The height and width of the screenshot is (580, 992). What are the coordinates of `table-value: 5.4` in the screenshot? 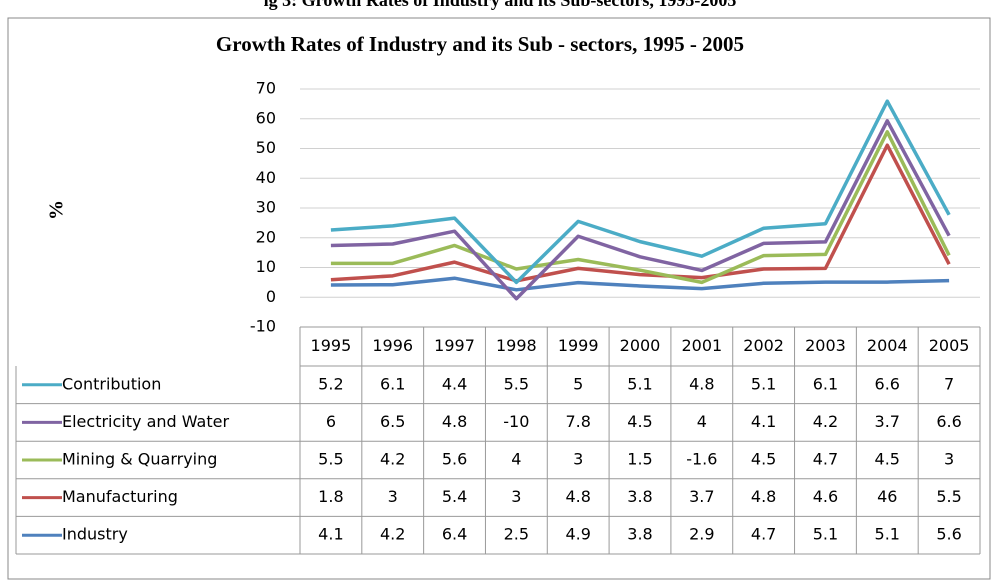 It's located at (454, 496).